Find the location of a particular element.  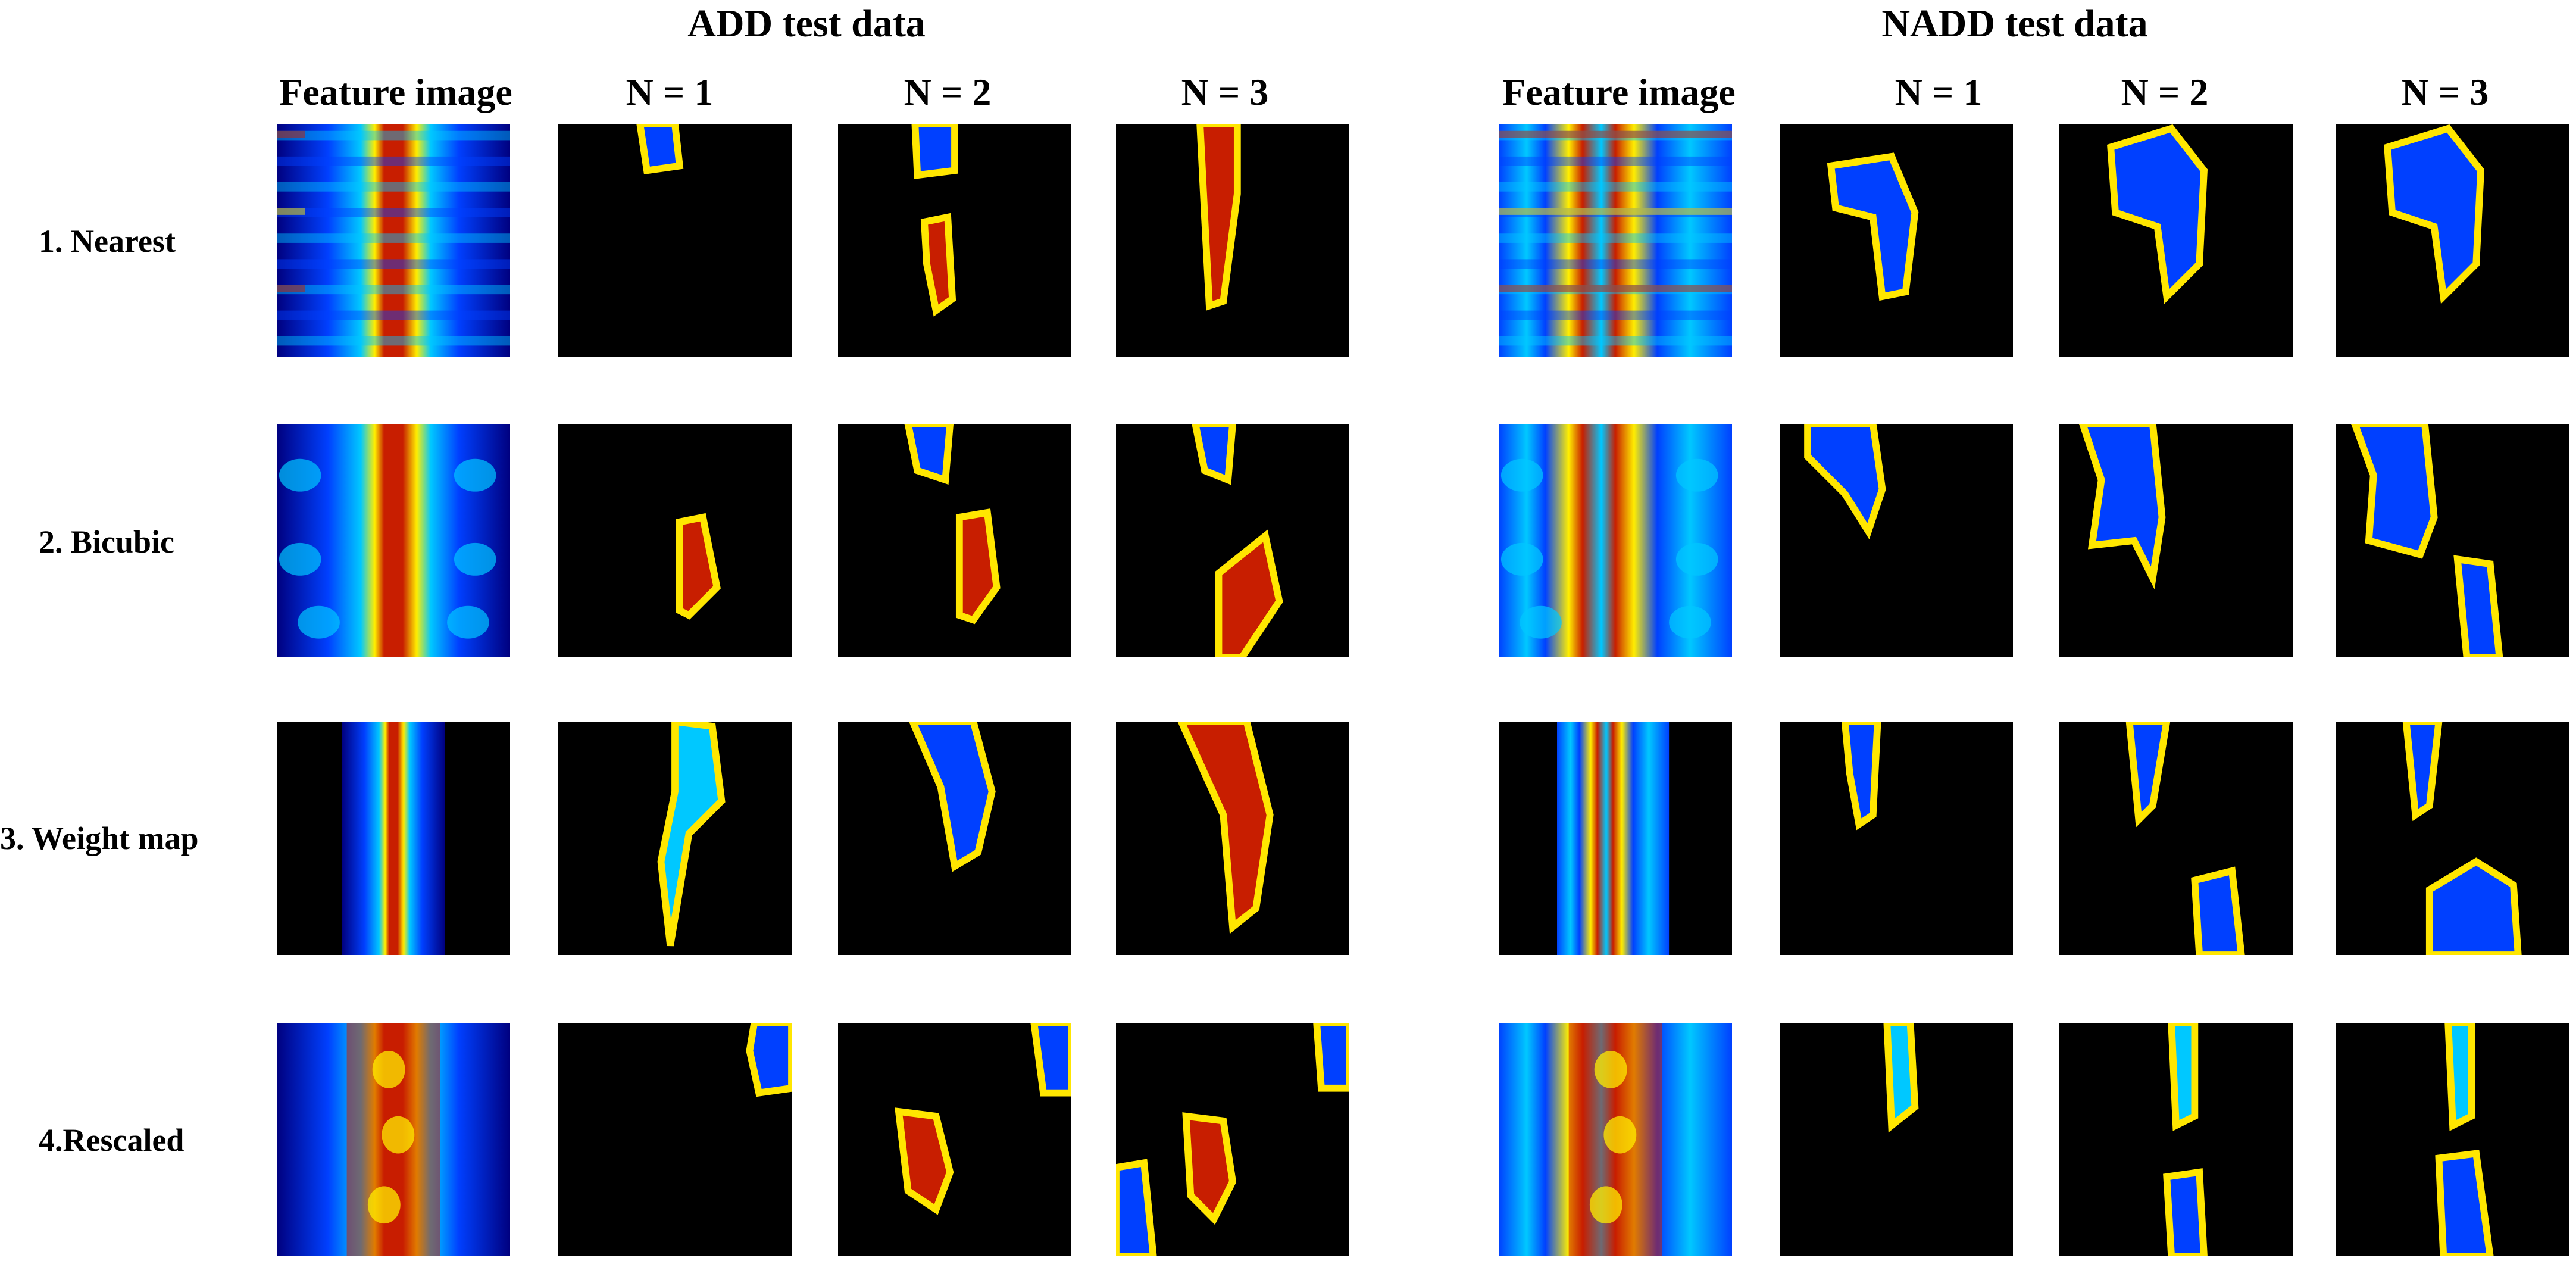

panel-nadd-bicubic-n3 is located at coordinates (2452, 541).